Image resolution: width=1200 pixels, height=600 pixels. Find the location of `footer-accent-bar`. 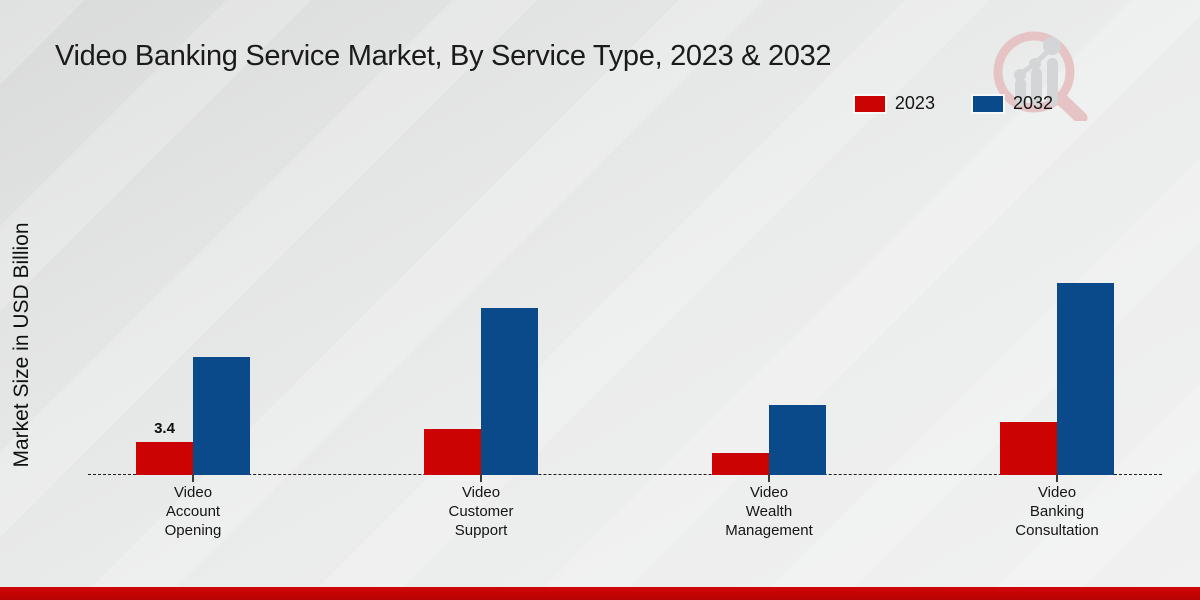

footer-accent-bar is located at coordinates (600, 593).